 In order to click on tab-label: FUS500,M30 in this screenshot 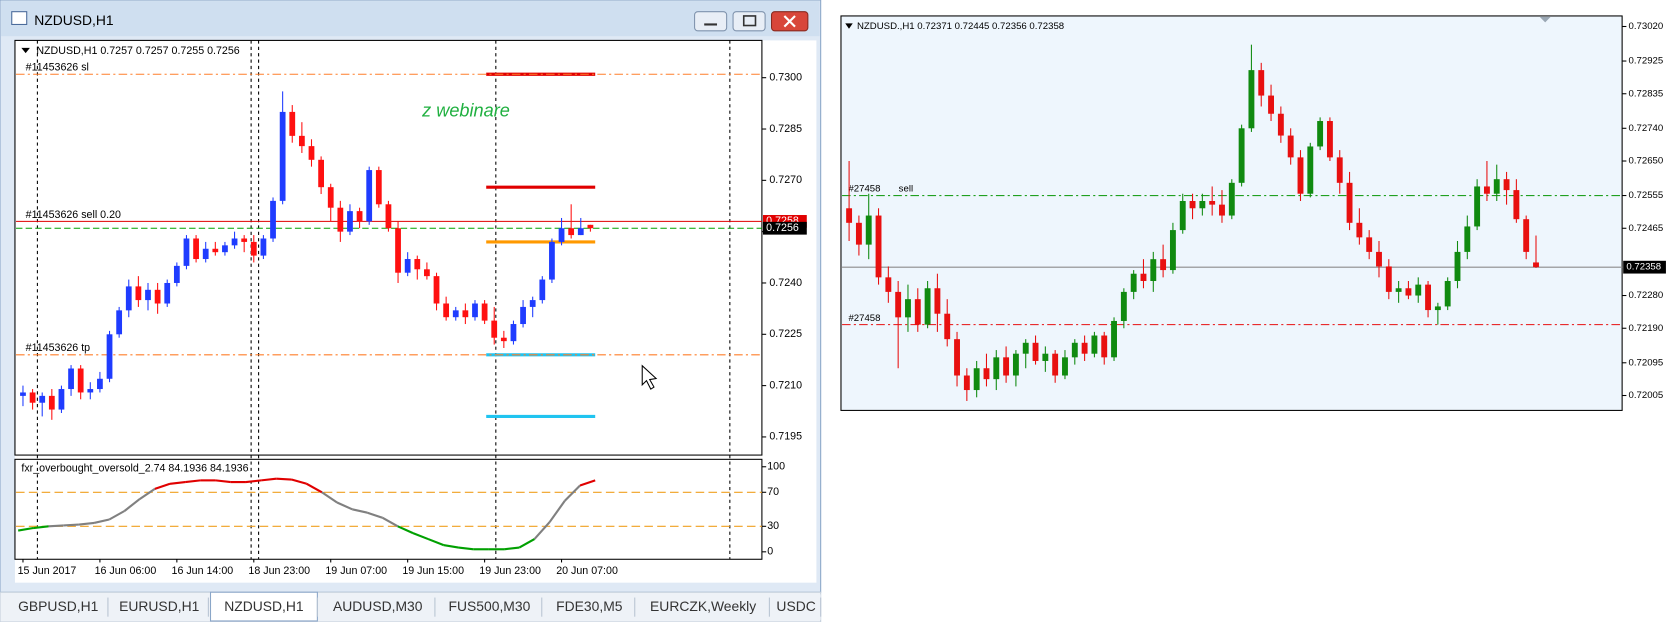, I will do `click(490, 606)`.